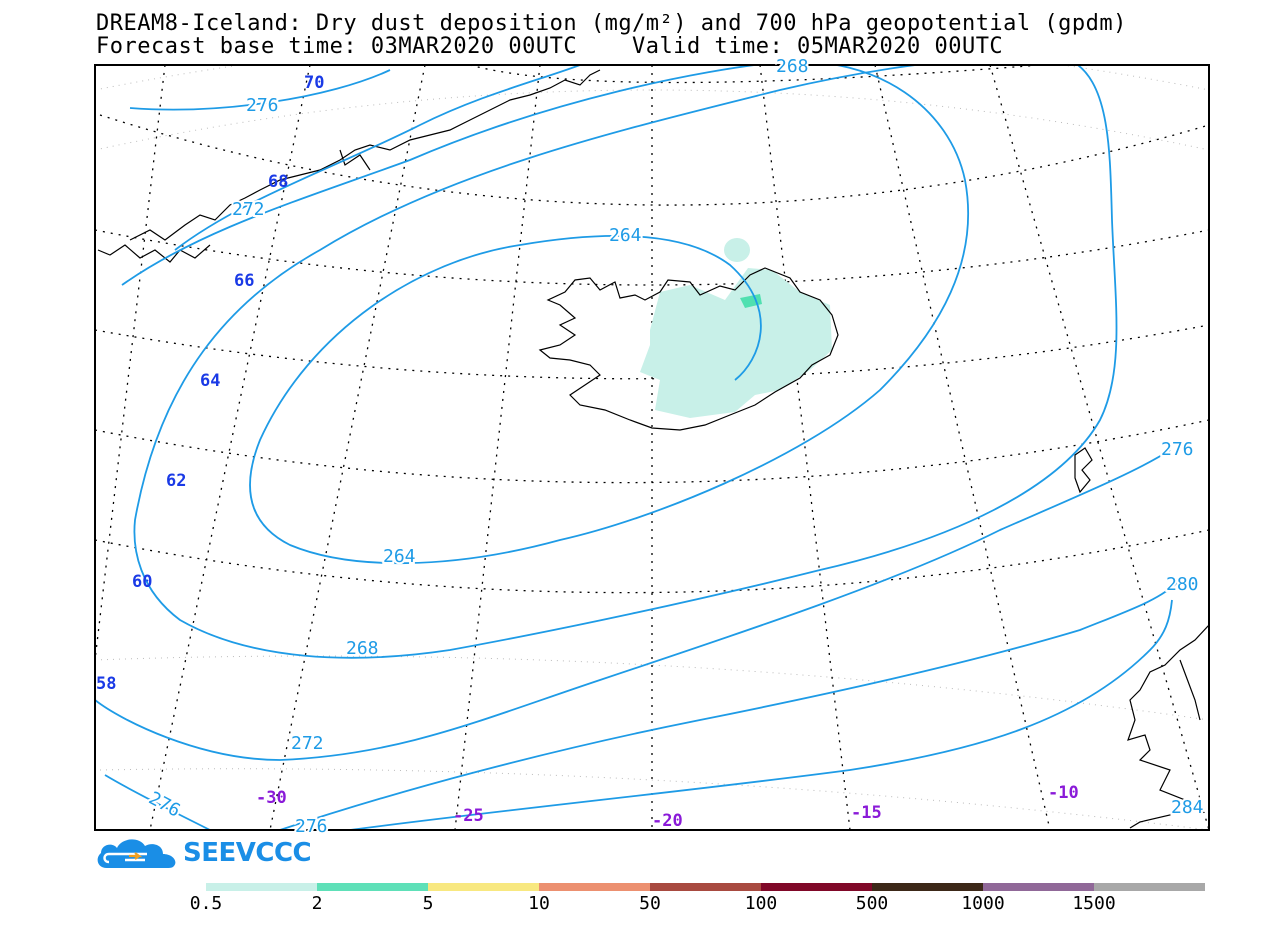  I want to click on colorbar-tick: 2, so click(317, 903).